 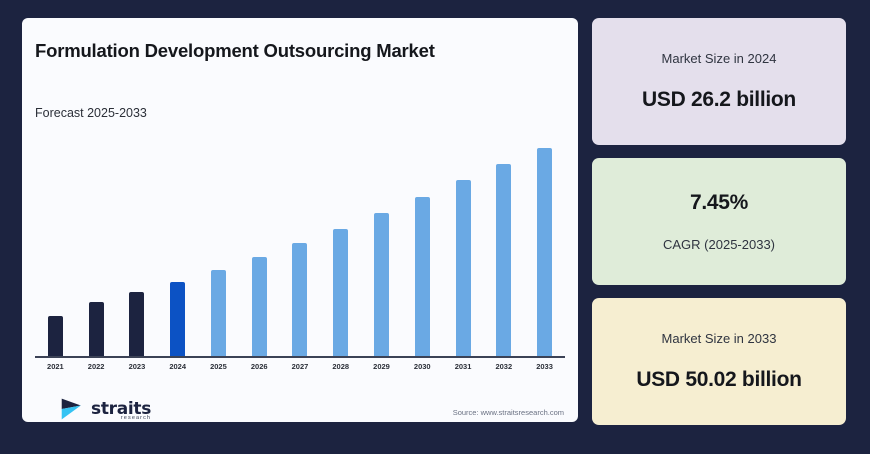 What do you see at coordinates (504, 261) in the screenshot?
I see `bar-2032` at bounding box center [504, 261].